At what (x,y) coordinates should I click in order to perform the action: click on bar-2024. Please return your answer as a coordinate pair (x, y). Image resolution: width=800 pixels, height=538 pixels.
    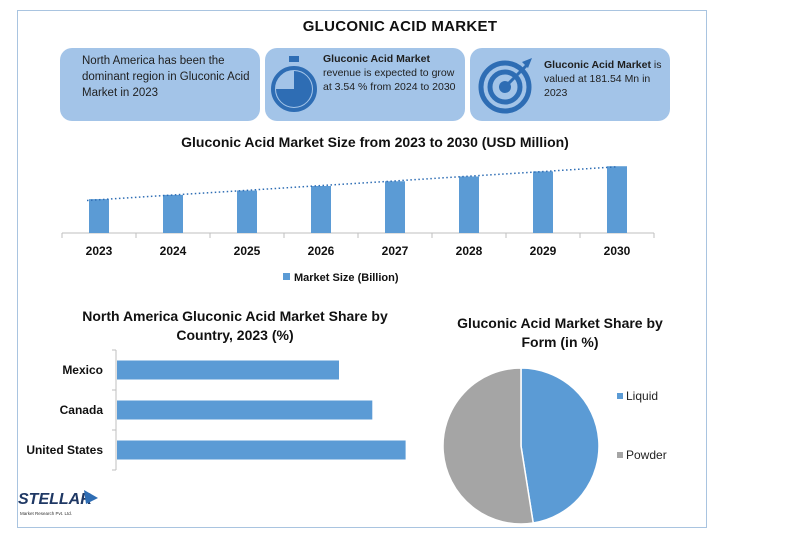
    Looking at the image, I should click on (173, 213).